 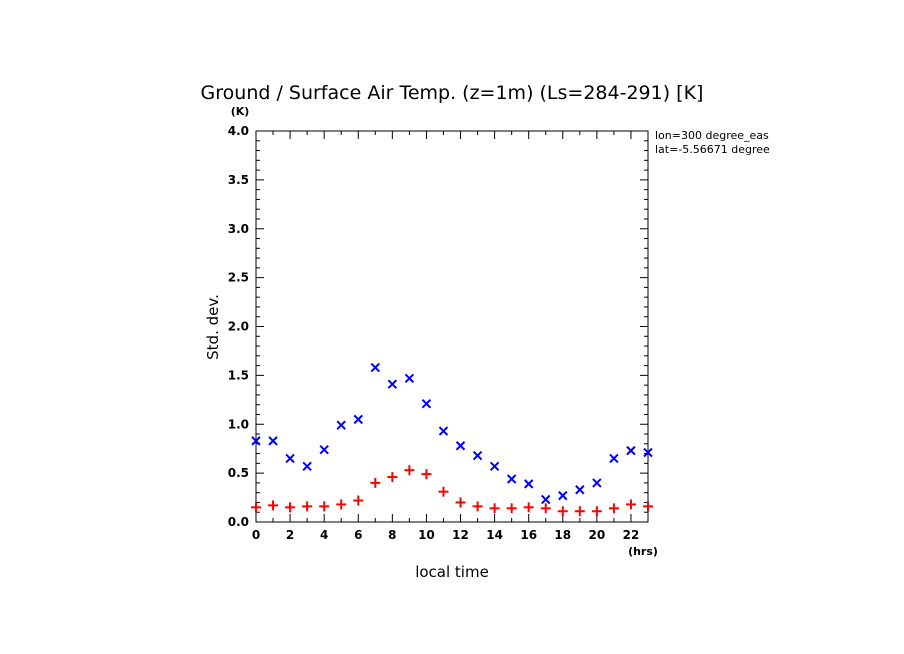 I want to click on x-tick-label: 0, so click(x=256, y=535).